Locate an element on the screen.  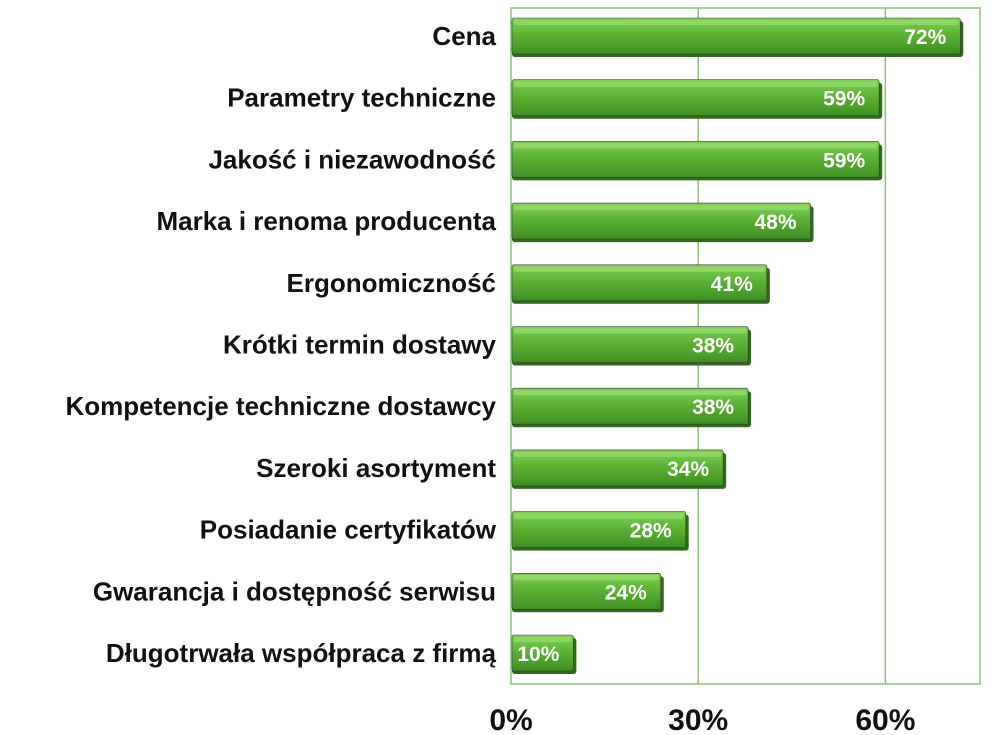
category-label: Krótki termin dostawy is located at coordinates (360, 345).